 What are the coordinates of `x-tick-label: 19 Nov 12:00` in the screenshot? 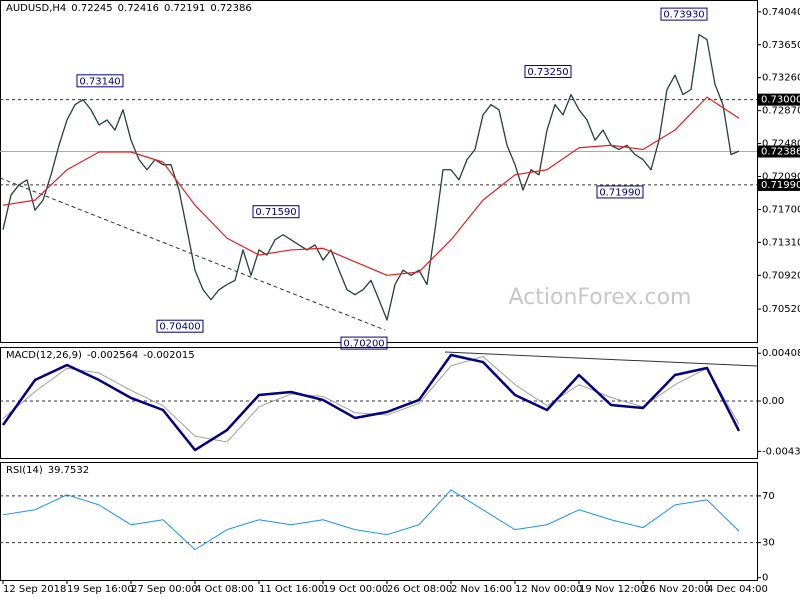 It's located at (612, 589).